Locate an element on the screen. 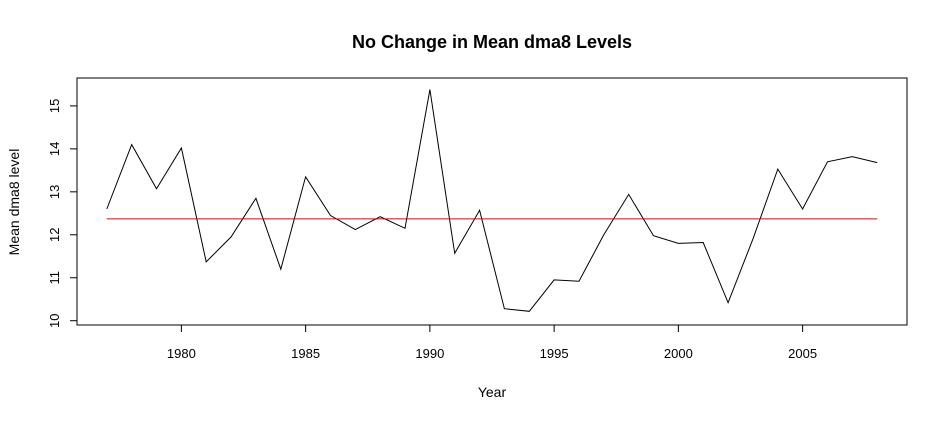 The image size is (948, 422). y-axis-label: Mean dma8 level is located at coordinates (14, 202).